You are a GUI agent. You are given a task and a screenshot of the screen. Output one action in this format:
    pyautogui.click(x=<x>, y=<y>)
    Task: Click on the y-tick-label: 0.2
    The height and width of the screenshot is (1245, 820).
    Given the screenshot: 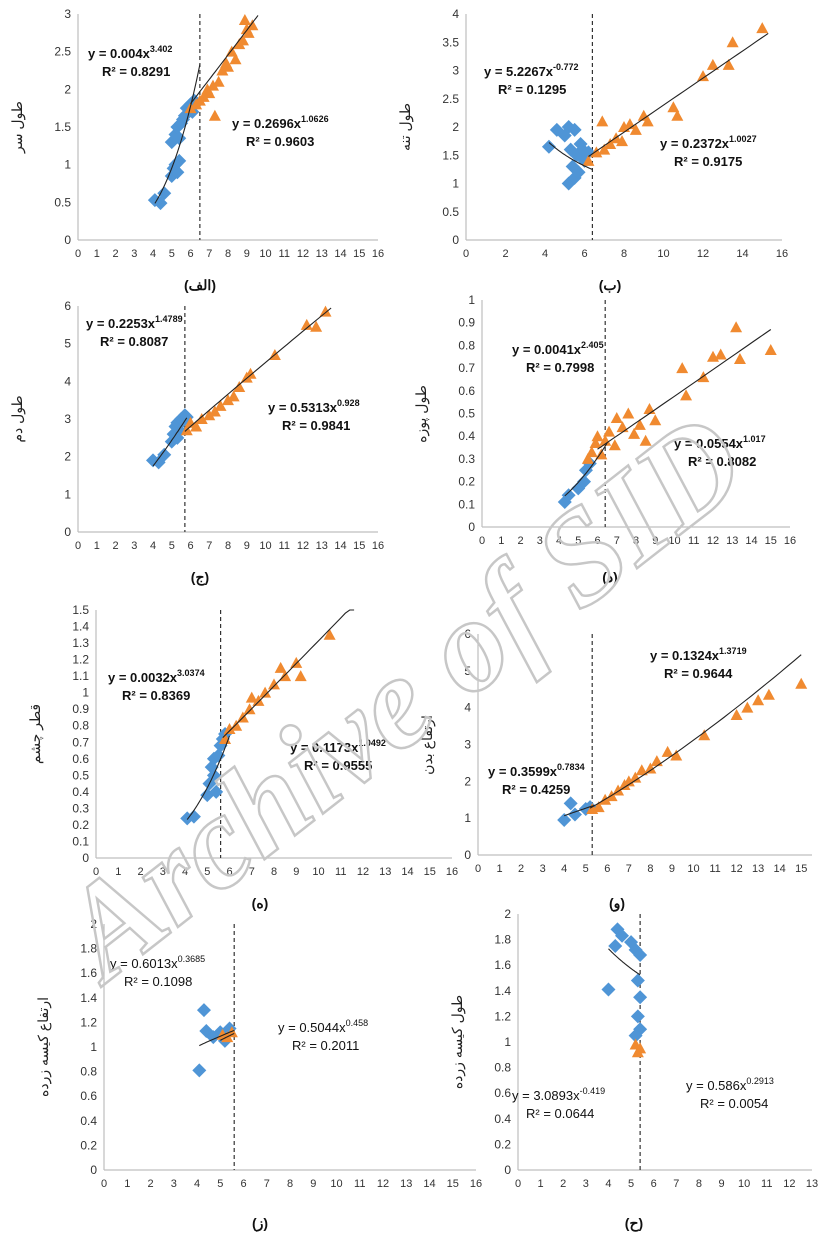 What is the action you would take?
    pyautogui.click(x=88, y=1145)
    